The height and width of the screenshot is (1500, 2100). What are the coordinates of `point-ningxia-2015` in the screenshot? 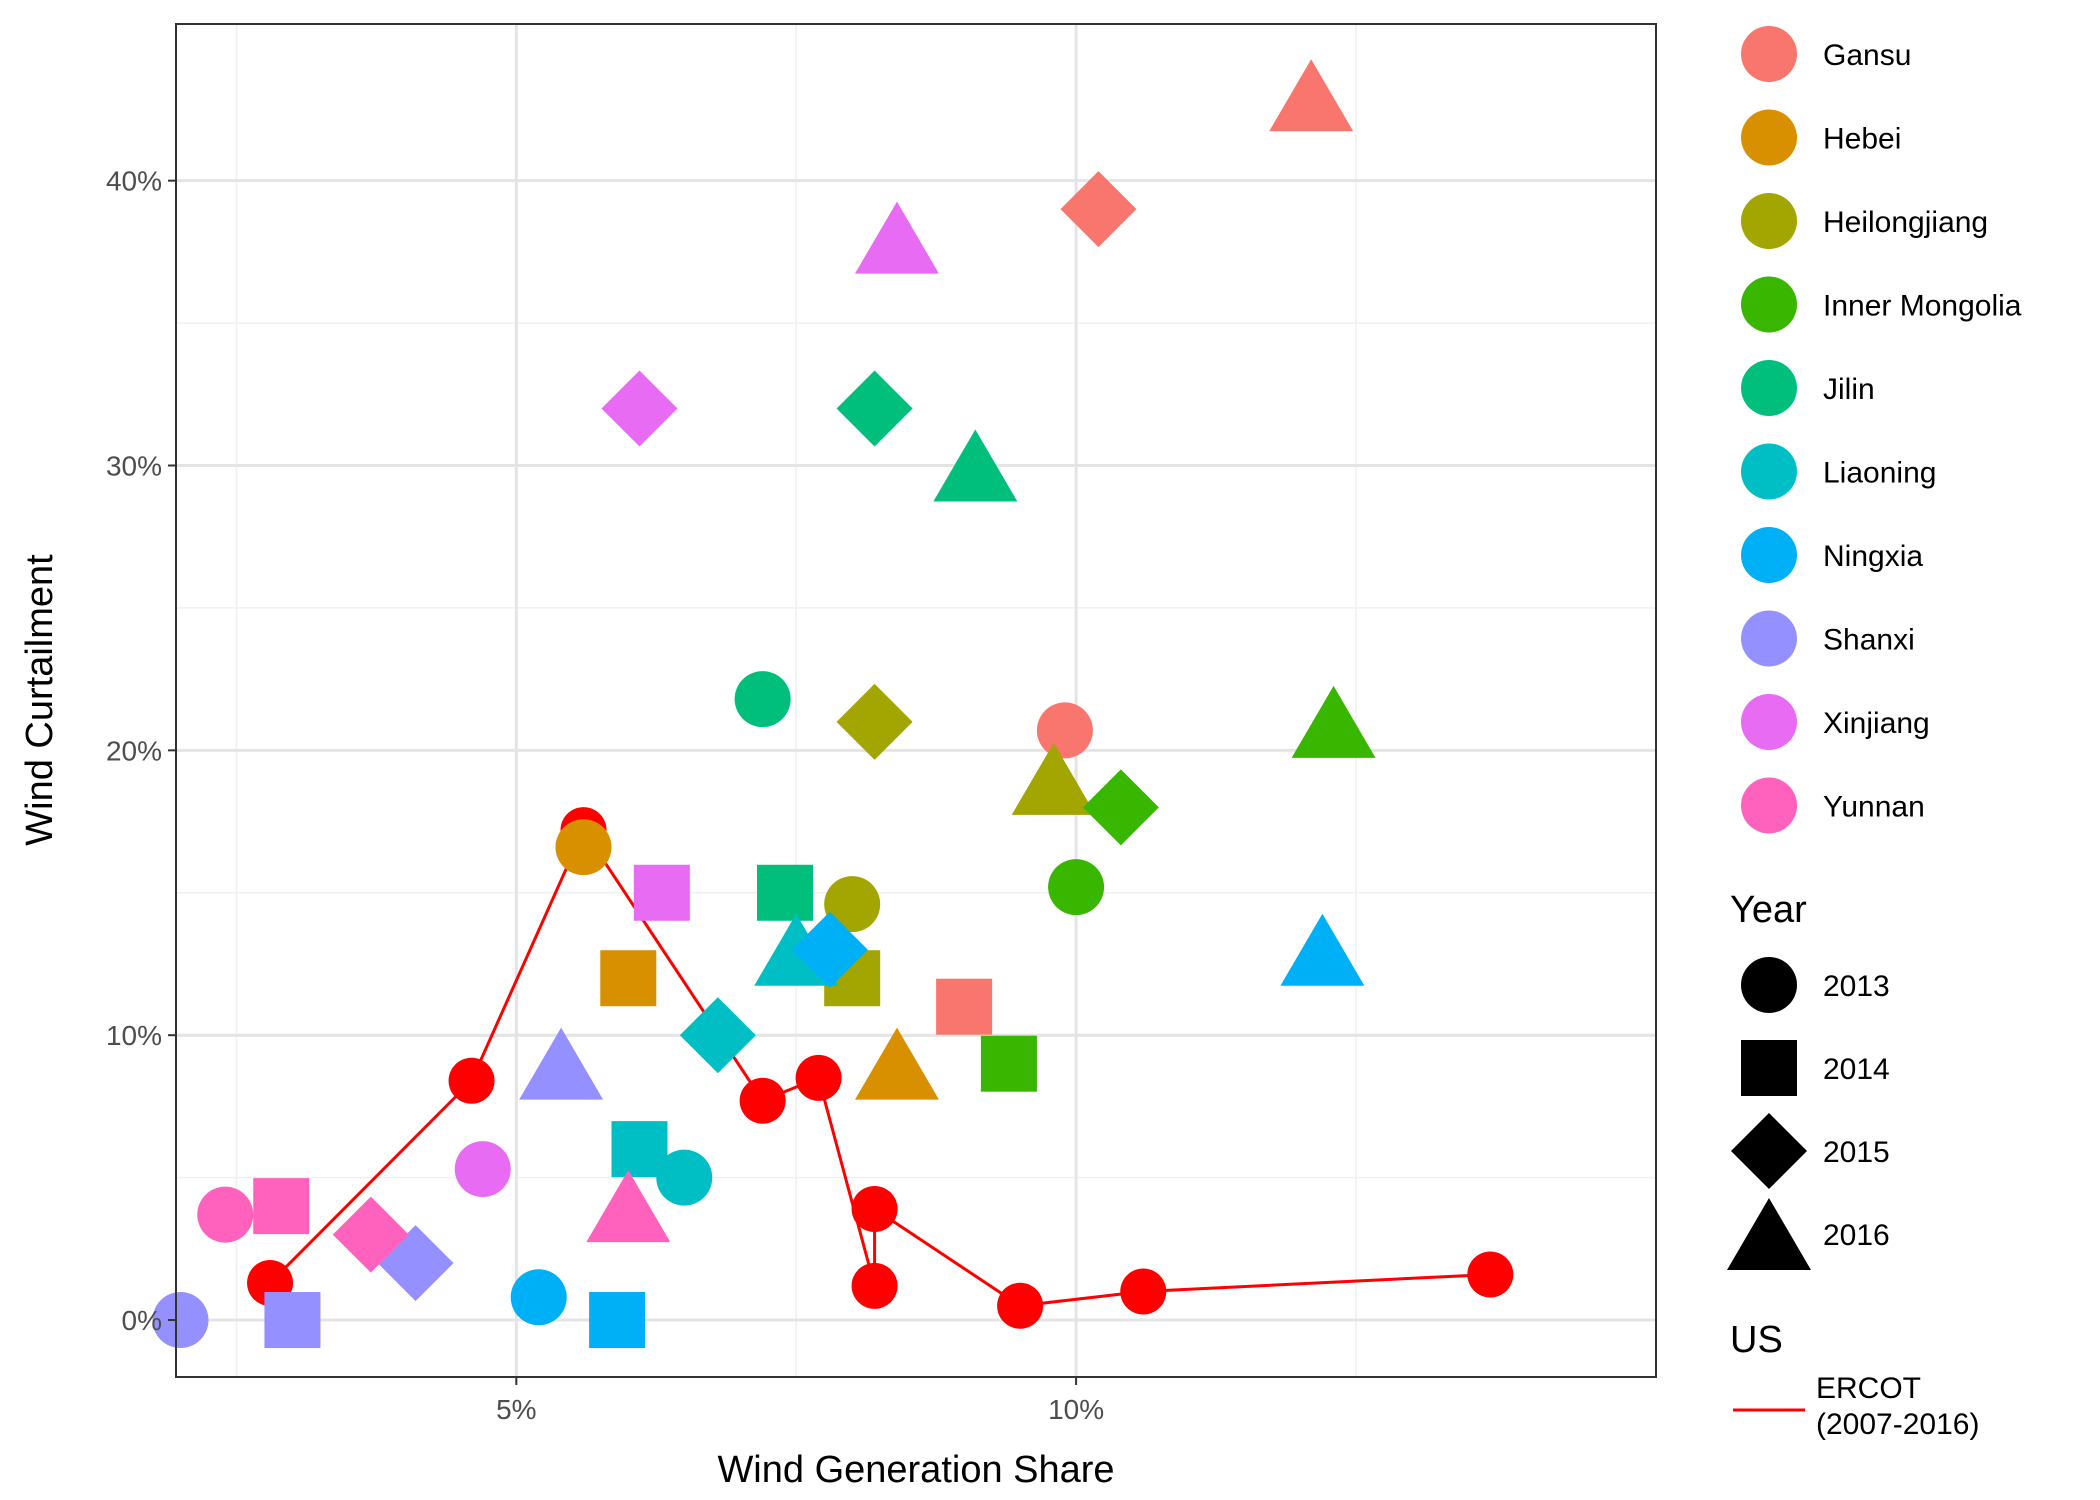 It's located at (829, 949).